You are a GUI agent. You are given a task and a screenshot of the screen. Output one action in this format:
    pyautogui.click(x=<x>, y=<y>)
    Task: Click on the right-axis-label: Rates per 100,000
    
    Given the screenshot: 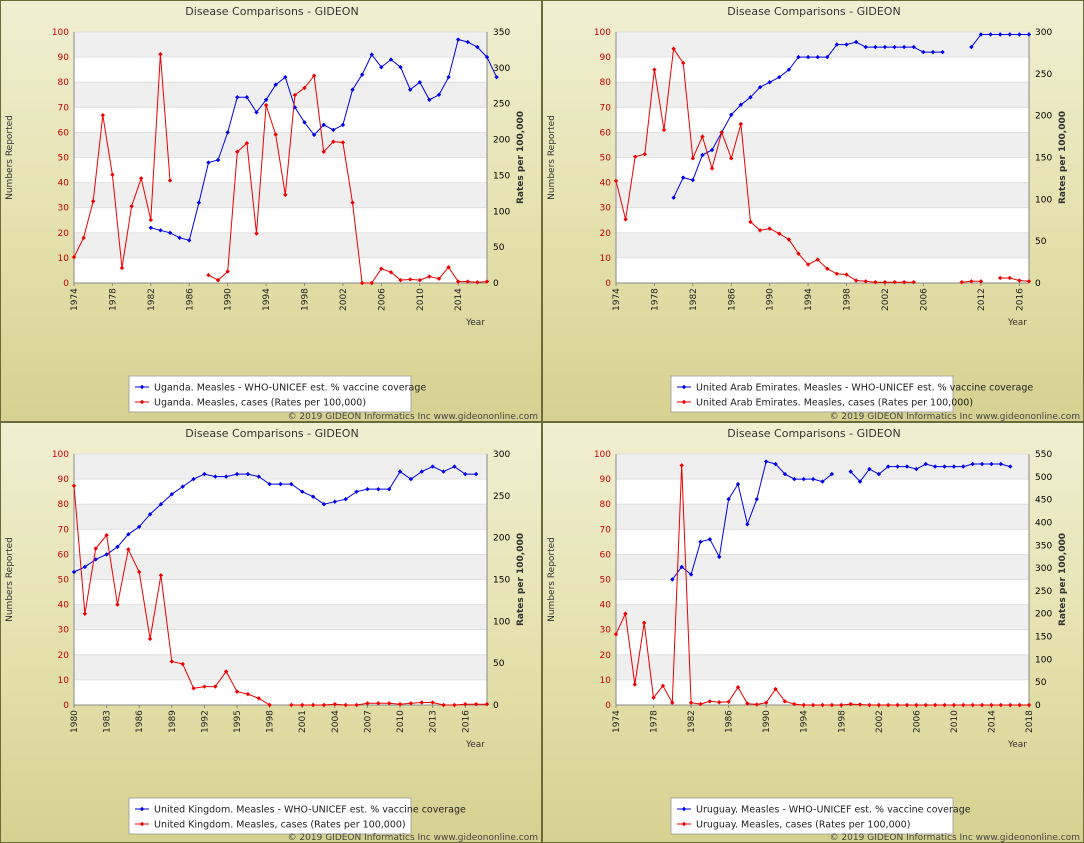 What is the action you would take?
    pyautogui.click(x=521, y=157)
    